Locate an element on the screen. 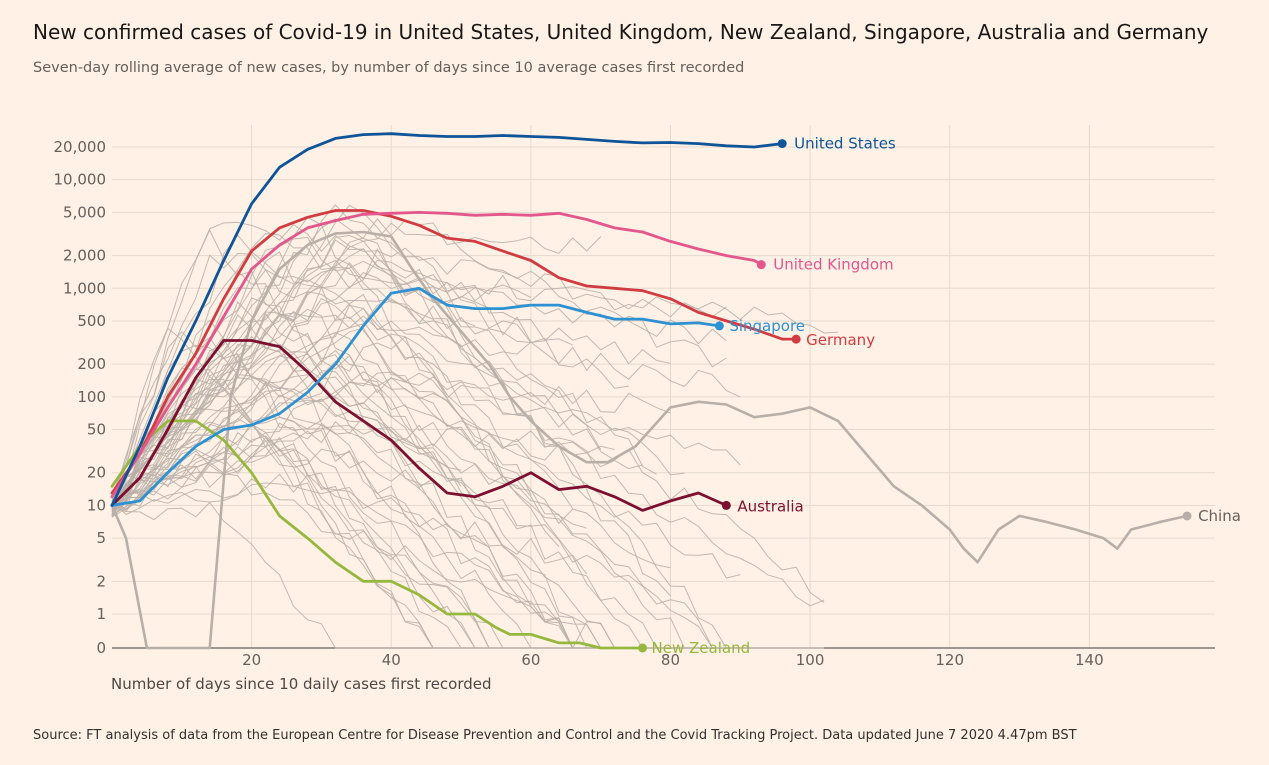  y-tick-label: 0 is located at coordinates (101, 648).